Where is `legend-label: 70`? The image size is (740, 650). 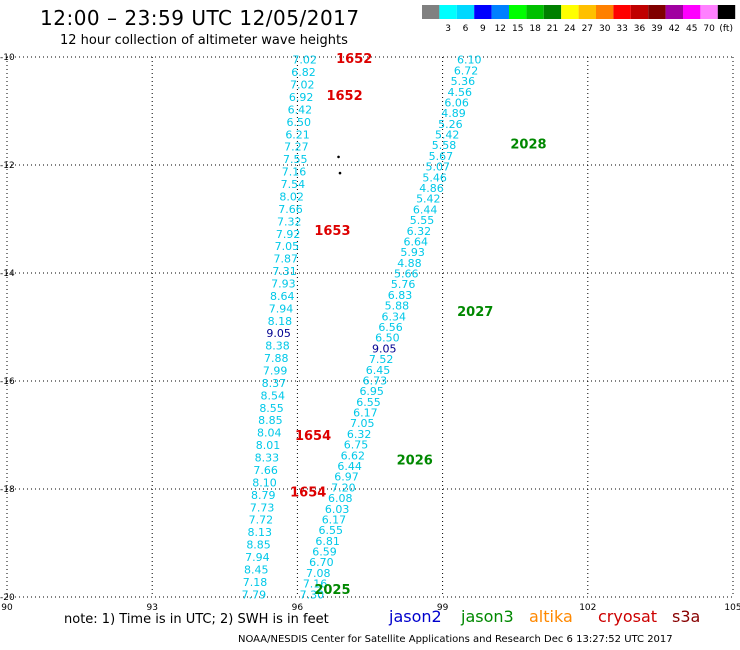 legend-label: 70 is located at coordinates (709, 29).